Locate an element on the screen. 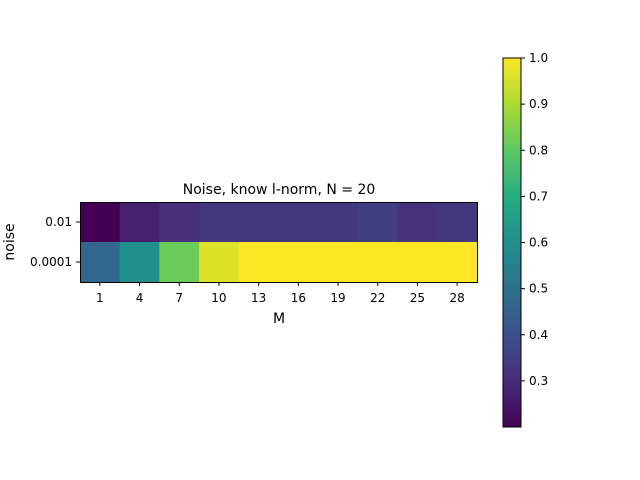 The width and height of the screenshot is (640, 480). x-tick-label: 28 is located at coordinates (457, 298).